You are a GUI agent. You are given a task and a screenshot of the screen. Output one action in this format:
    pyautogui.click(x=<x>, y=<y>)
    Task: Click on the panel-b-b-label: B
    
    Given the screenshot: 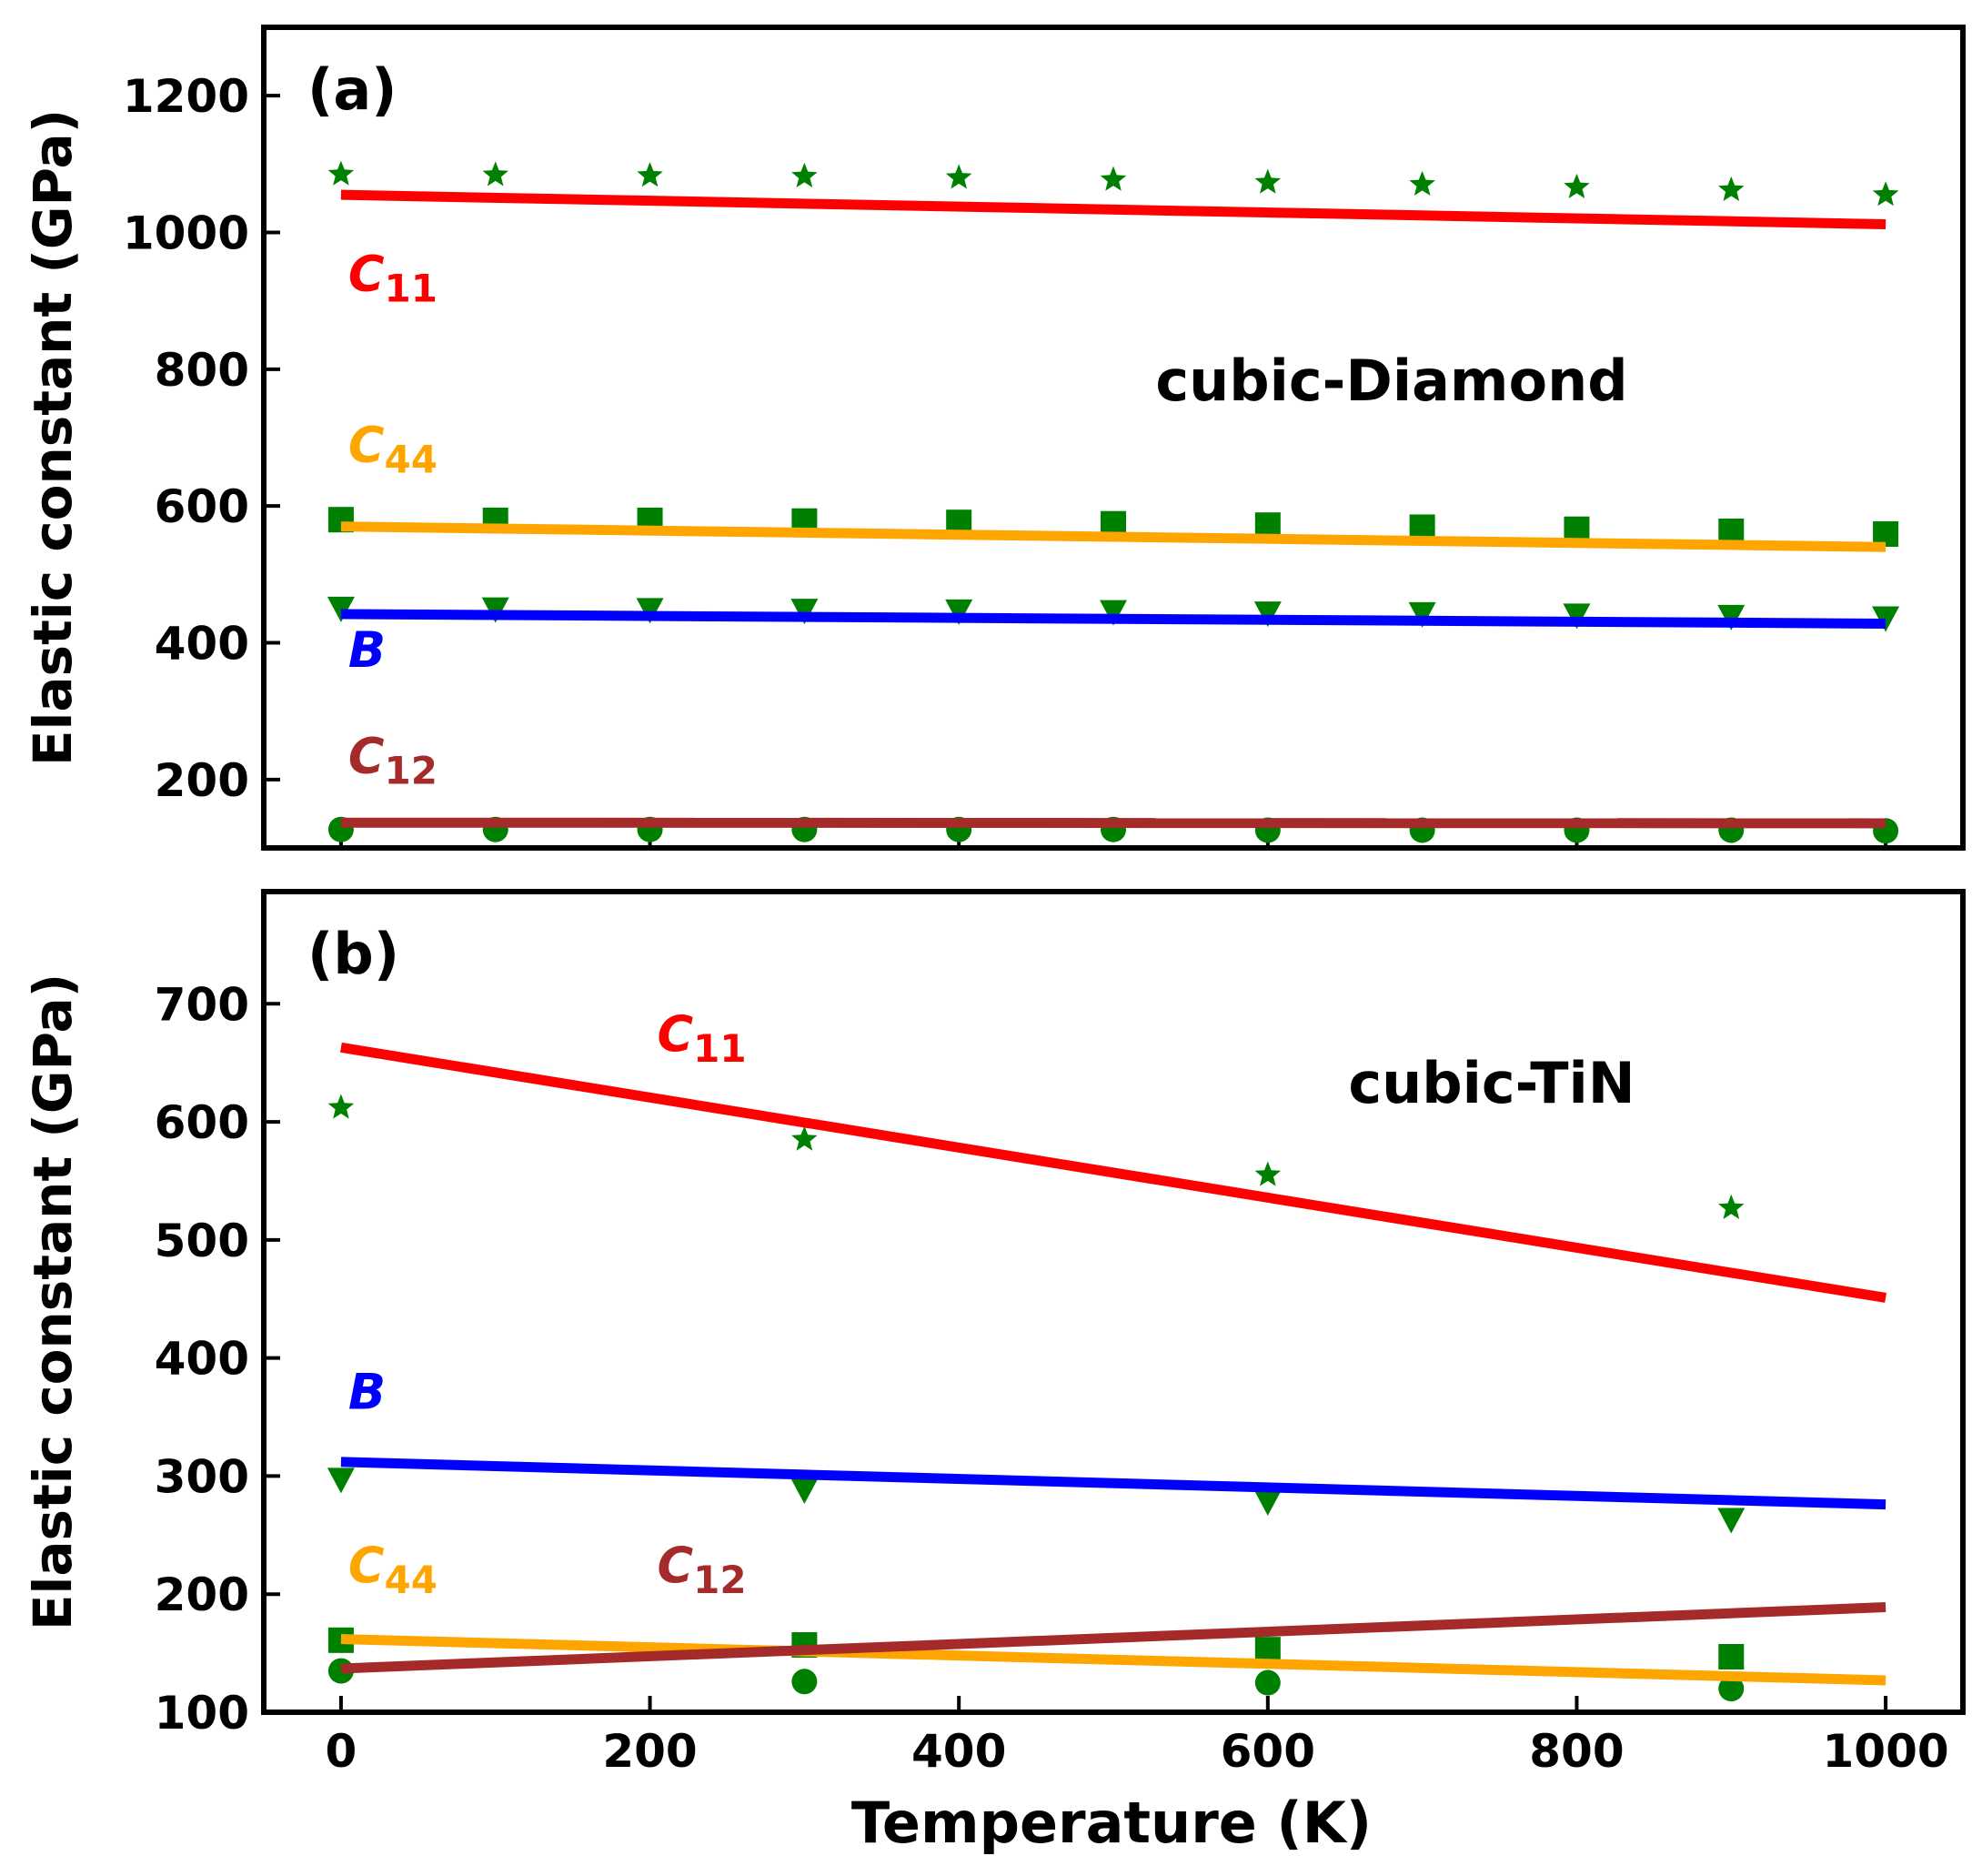 What is the action you would take?
    pyautogui.click(x=367, y=1391)
    